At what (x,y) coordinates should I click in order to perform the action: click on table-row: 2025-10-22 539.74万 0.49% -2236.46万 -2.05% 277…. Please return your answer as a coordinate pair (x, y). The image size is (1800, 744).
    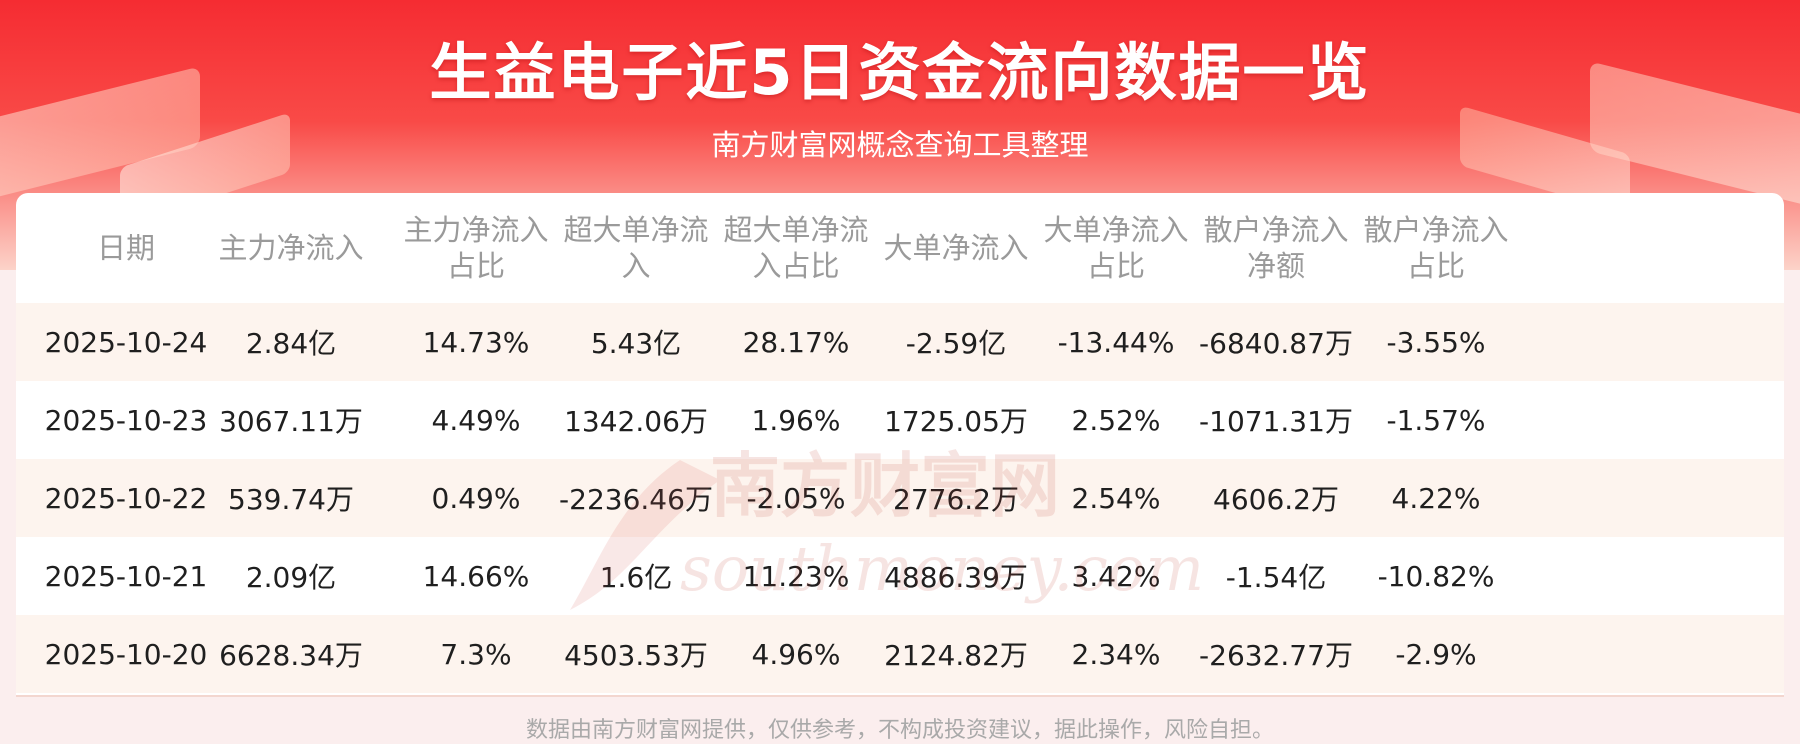
    Looking at the image, I should click on (900, 498).